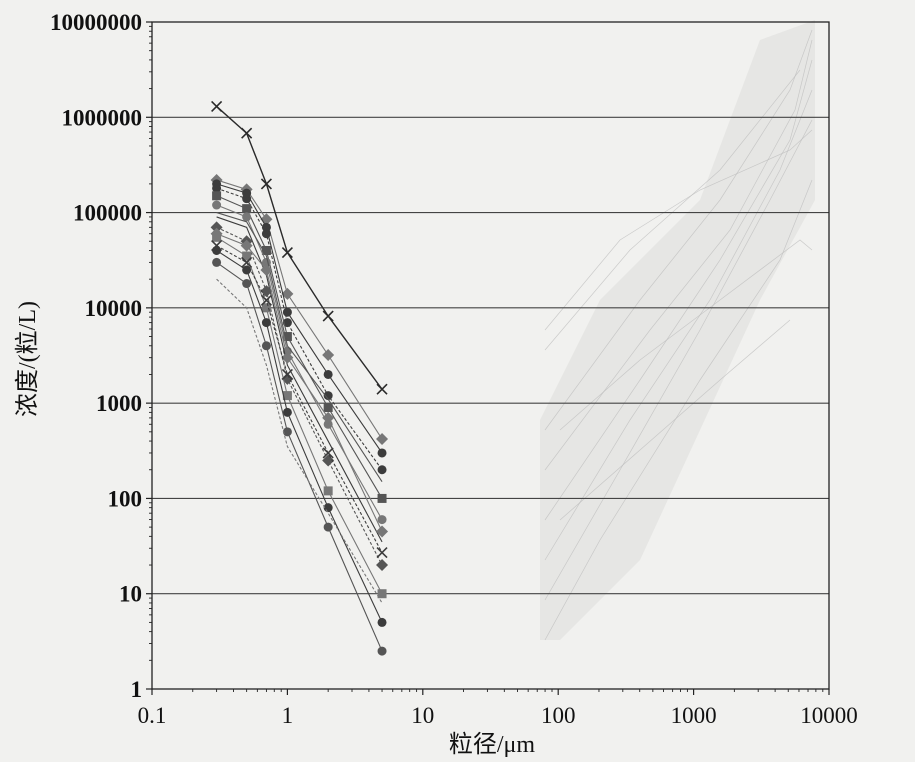 The image size is (915, 762). I want to click on y-tick-labels: 1 10 100 1000 10000 100000 1000000 10000000, so click(96, 356).